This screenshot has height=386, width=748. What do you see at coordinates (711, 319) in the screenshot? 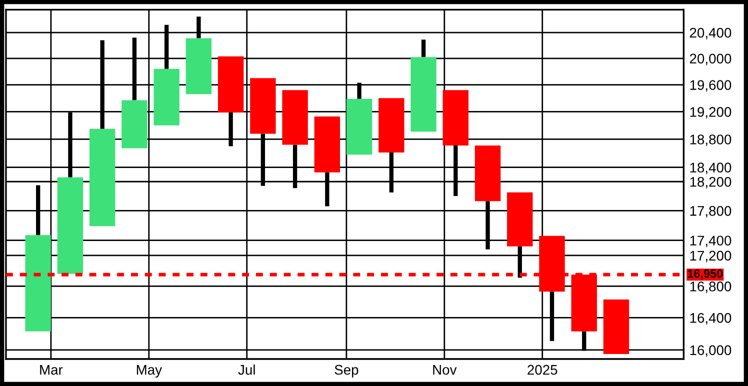
I see `y-tick-label: 16,400` at bounding box center [711, 319].